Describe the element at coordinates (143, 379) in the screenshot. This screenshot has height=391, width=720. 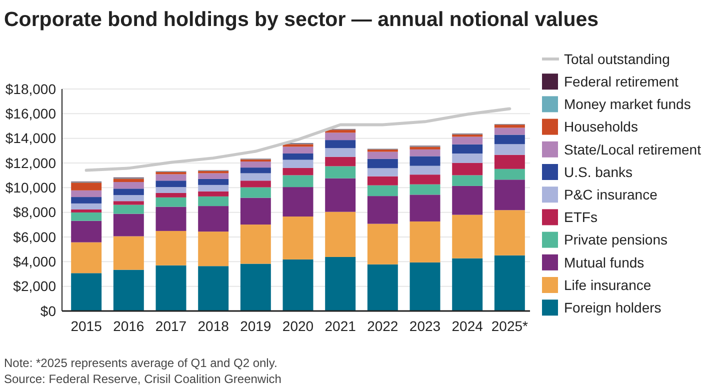
I see `source-note: Source: Federal Reserve, Crisil Coalition Greenwich` at that location.